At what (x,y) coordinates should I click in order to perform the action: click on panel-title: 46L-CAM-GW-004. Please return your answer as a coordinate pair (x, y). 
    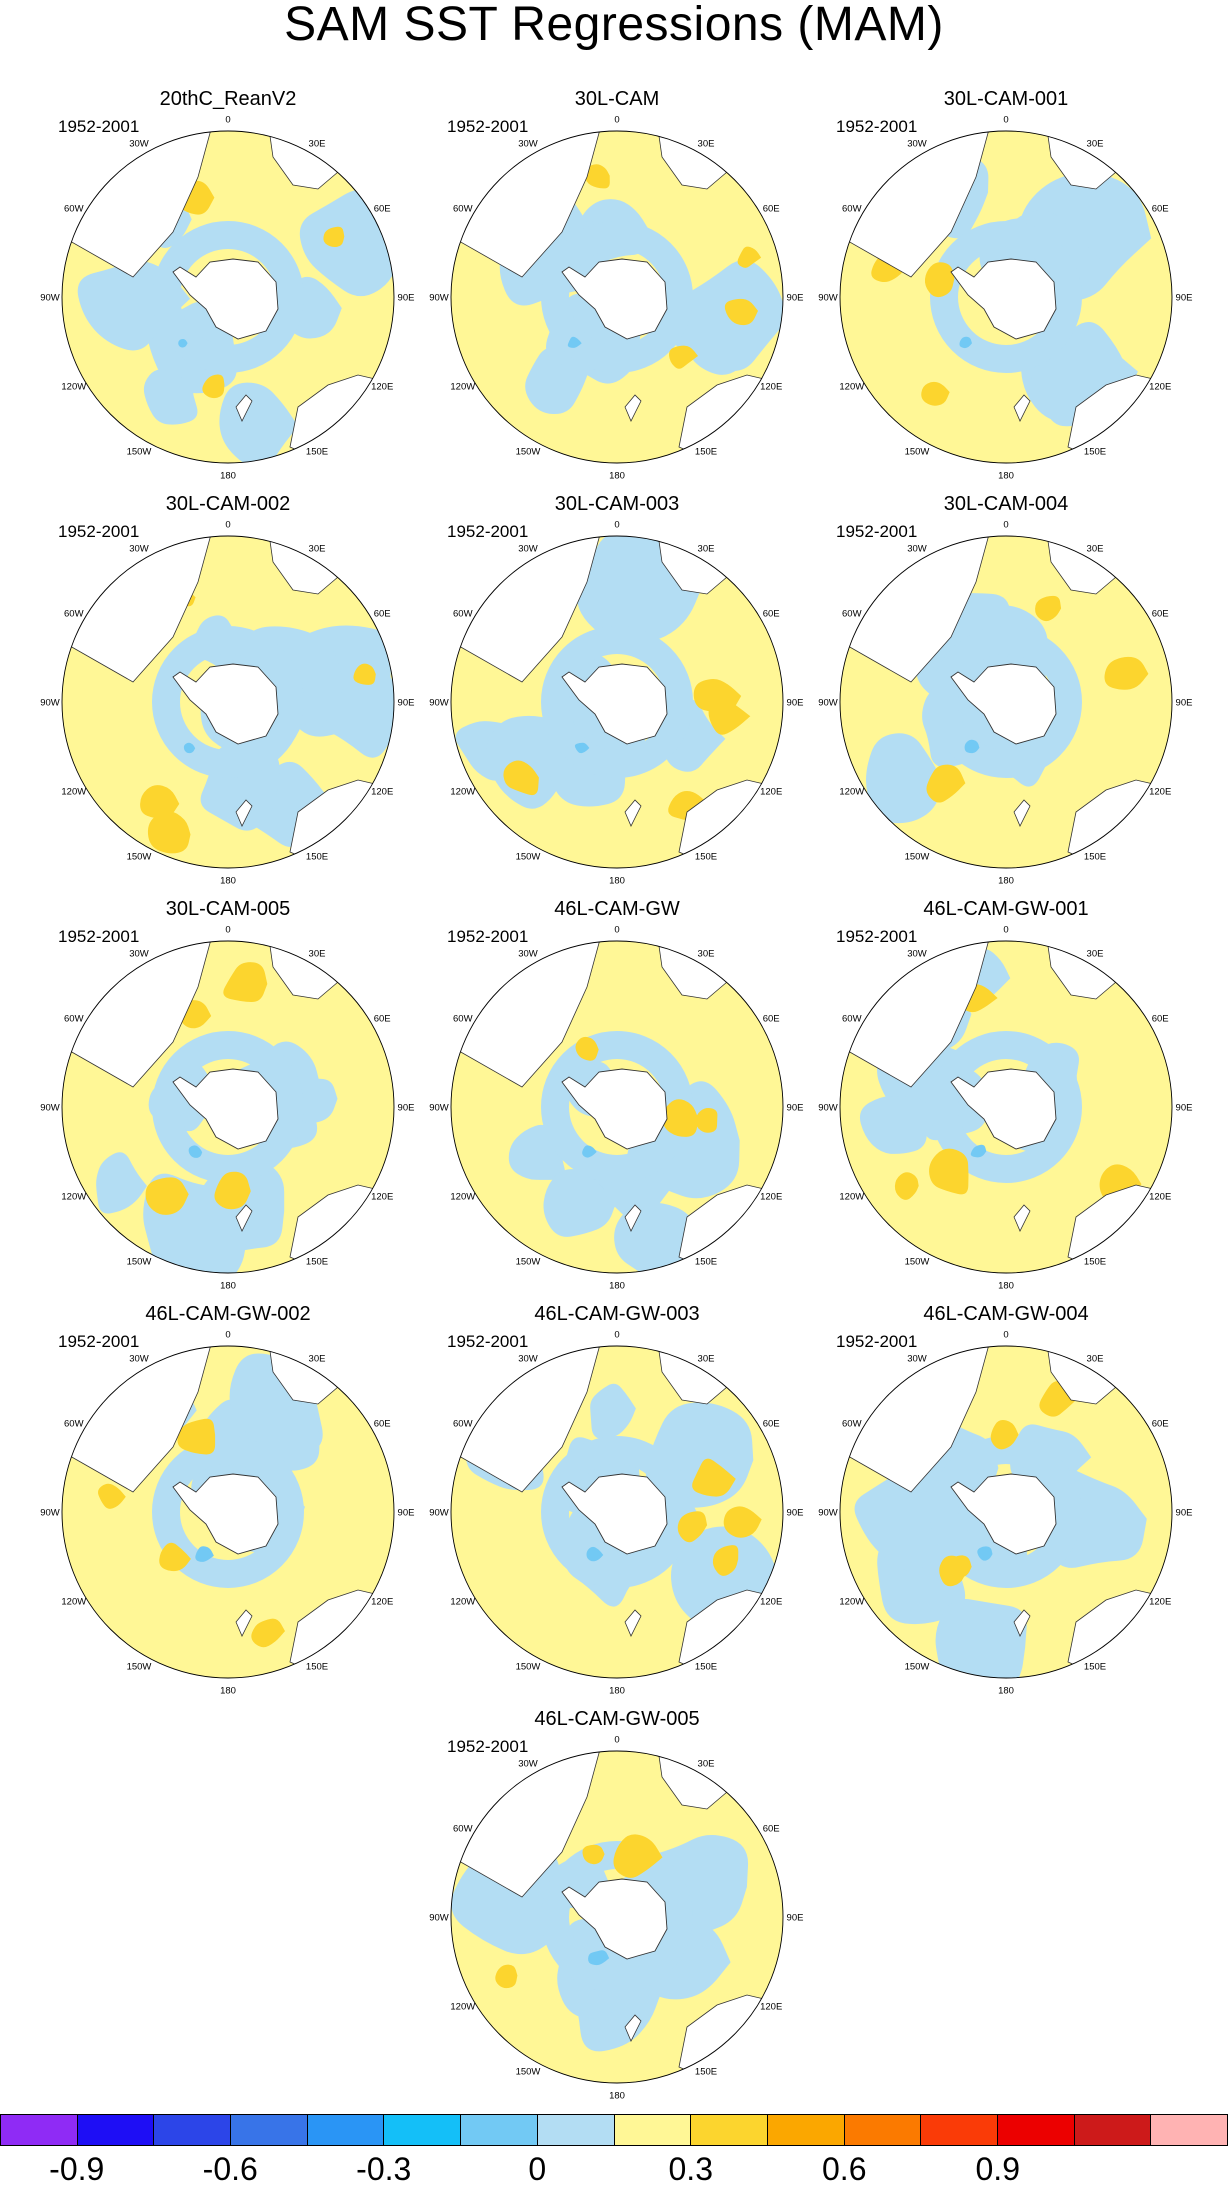
    Looking at the image, I should click on (1006, 1314).